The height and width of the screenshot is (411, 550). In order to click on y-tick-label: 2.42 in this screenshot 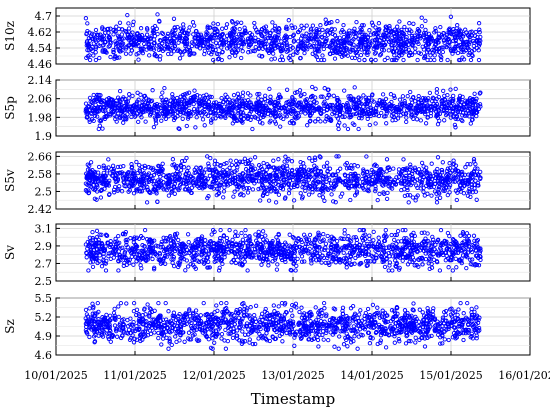, I will do `click(40, 209)`.